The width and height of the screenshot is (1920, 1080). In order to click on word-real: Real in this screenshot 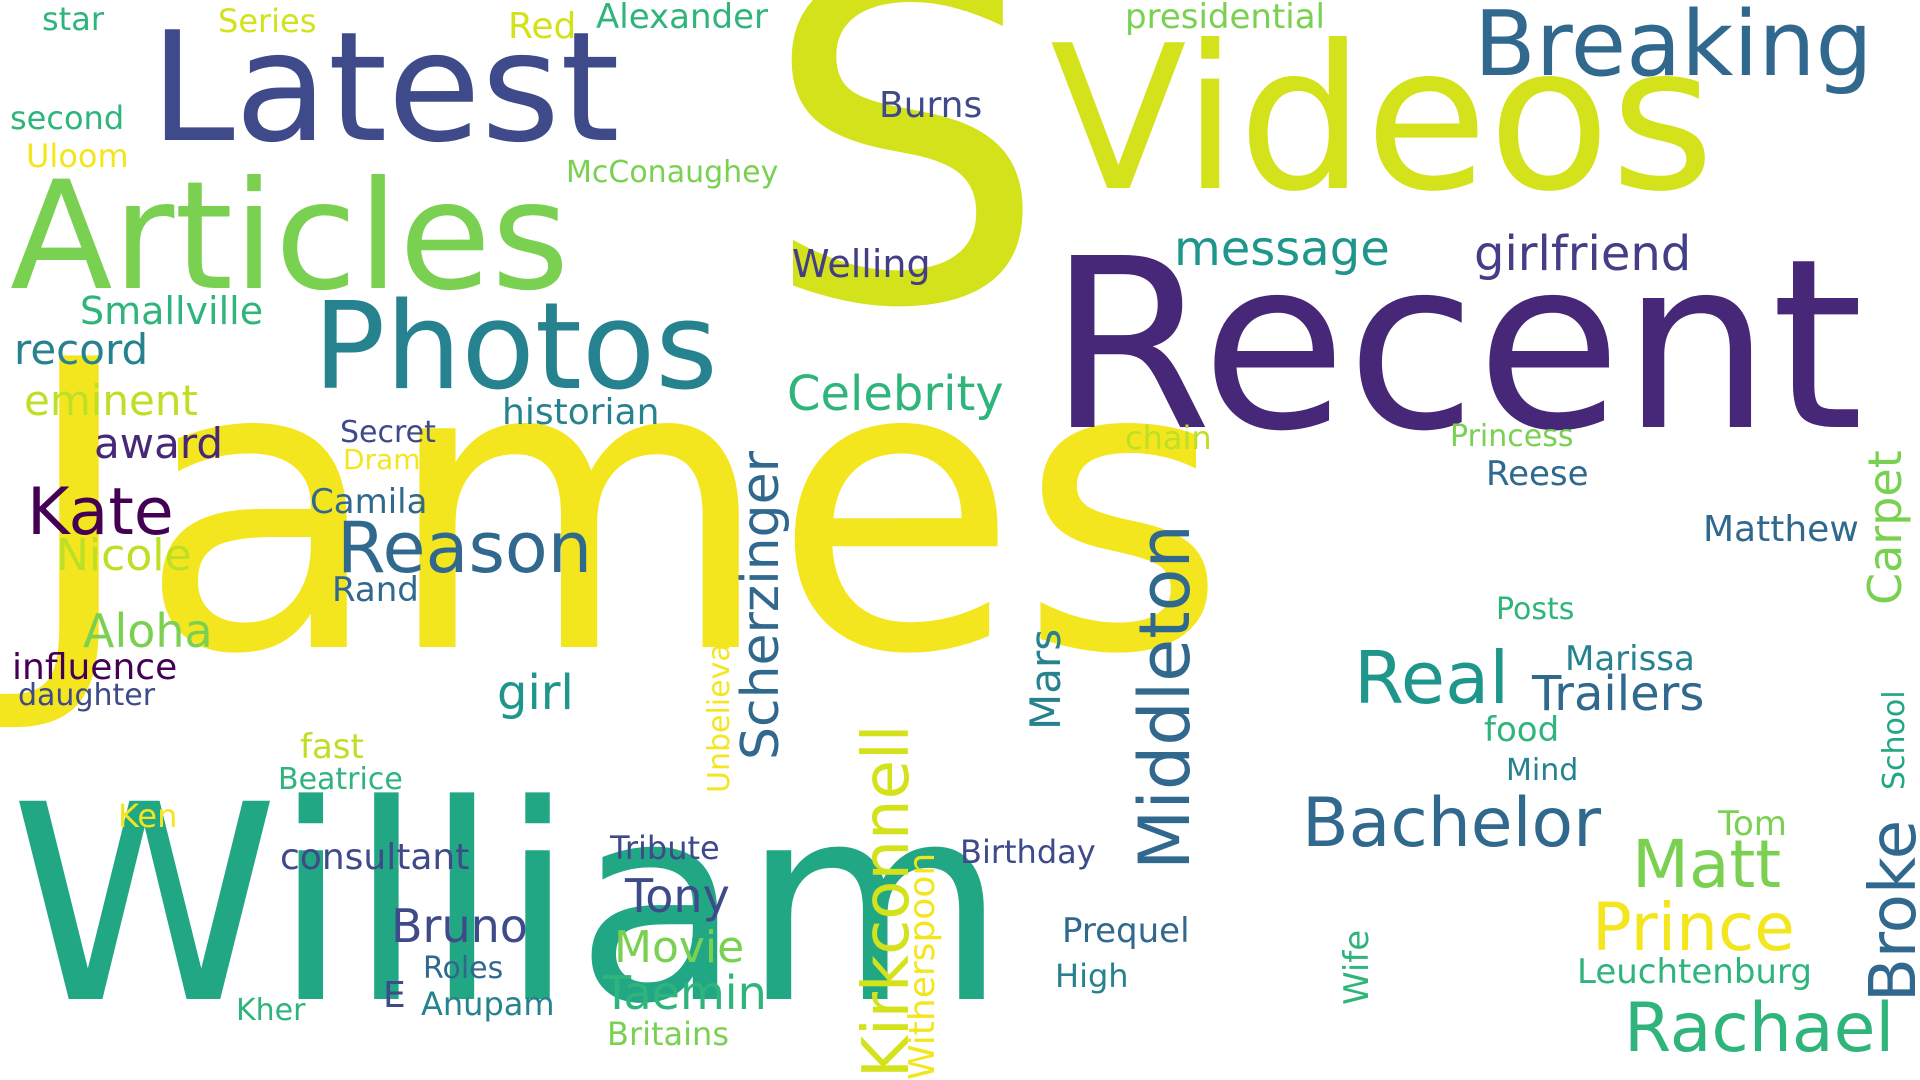, I will do `click(1432, 678)`.